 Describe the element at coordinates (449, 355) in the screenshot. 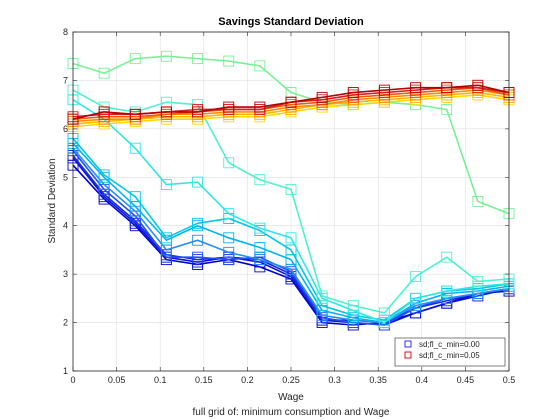

I see `legend-label-2: sd;fl_c_min=0.05` at that location.